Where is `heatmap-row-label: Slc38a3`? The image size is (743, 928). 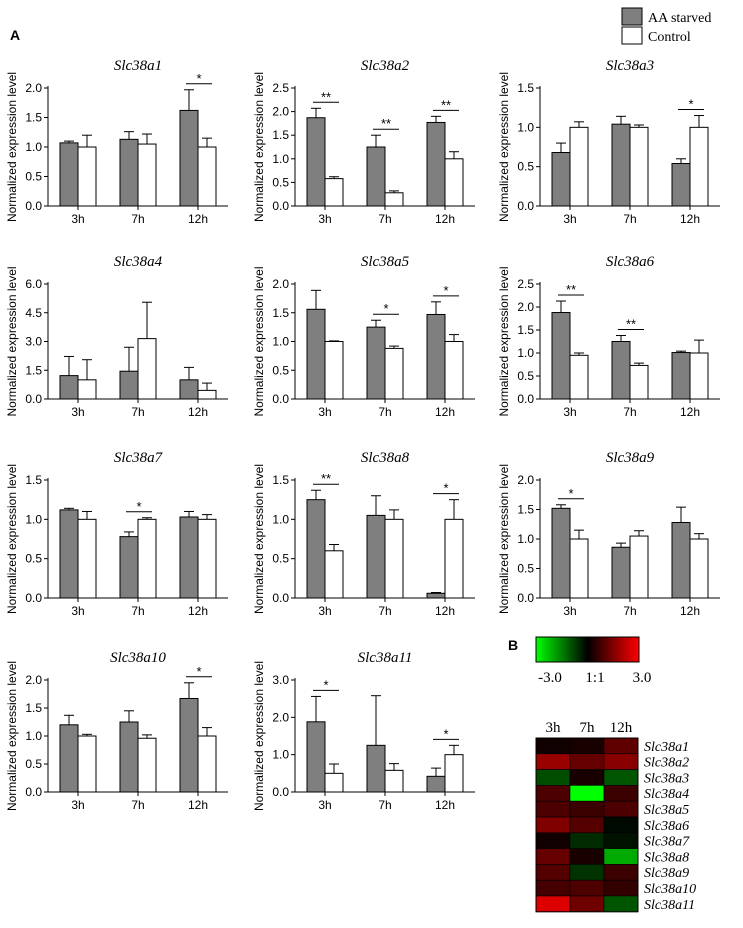
heatmap-row-label: Slc38a3 is located at coordinates (666, 778).